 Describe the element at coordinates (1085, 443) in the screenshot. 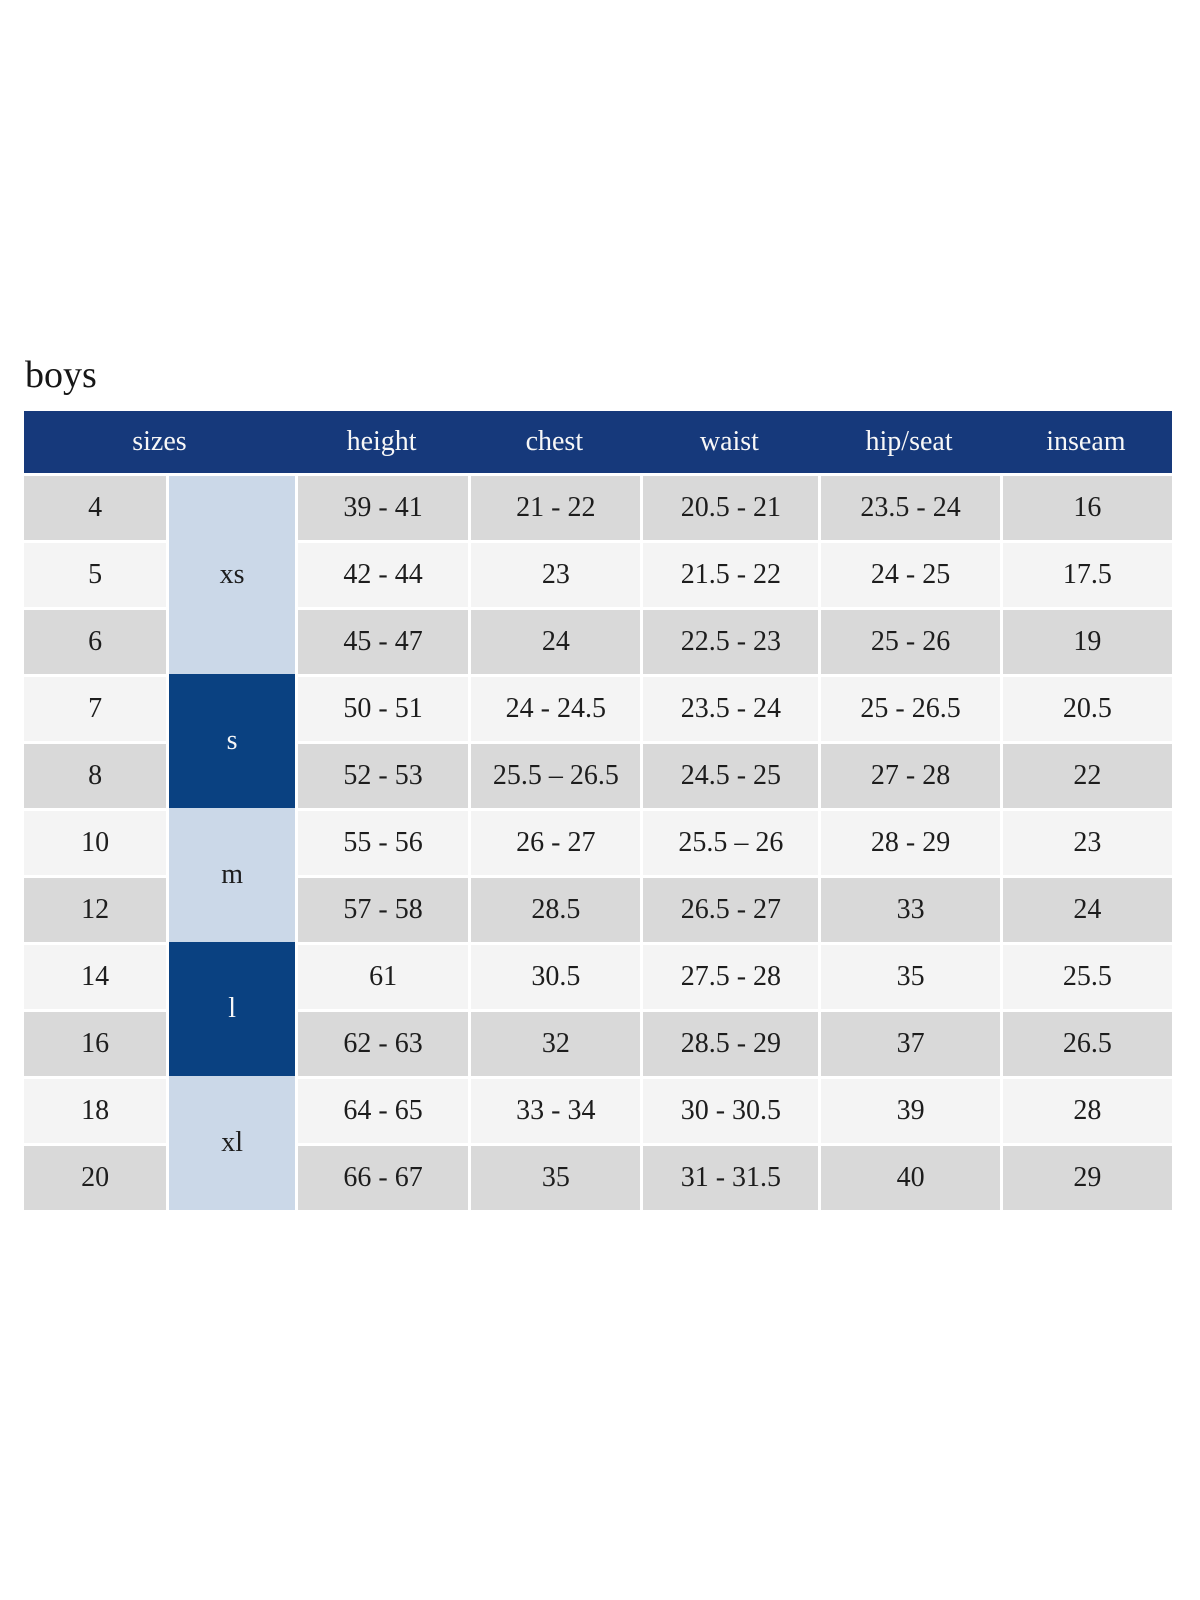

I see `column-header-inseam: inseam` at that location.